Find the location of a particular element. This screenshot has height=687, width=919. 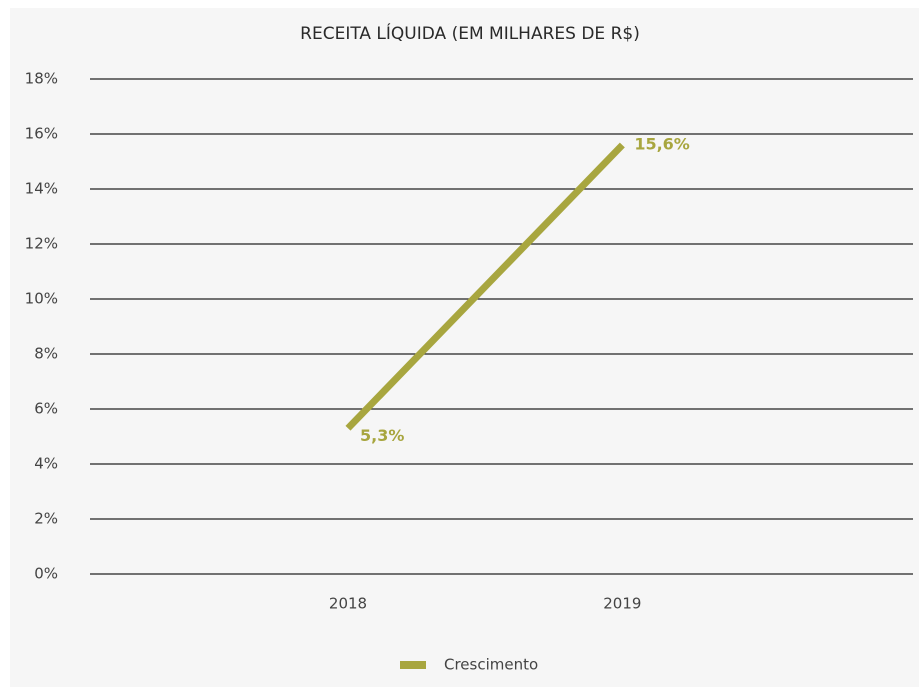

x-tick-label: 2018 is located at coordinates (348, 604).